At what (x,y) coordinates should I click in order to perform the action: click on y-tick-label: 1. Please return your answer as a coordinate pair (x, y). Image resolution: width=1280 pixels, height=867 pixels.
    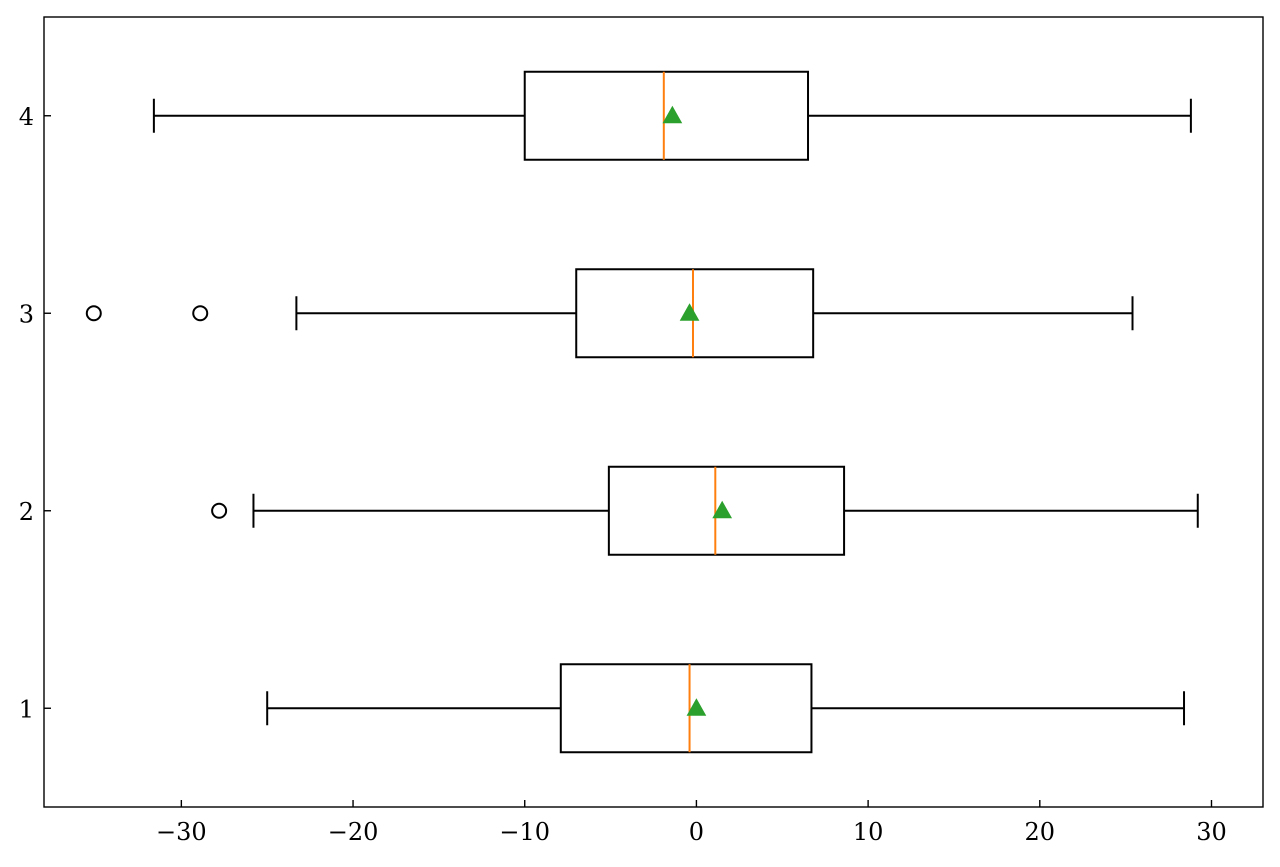
    Looking at the image, I should click on (26, 709).